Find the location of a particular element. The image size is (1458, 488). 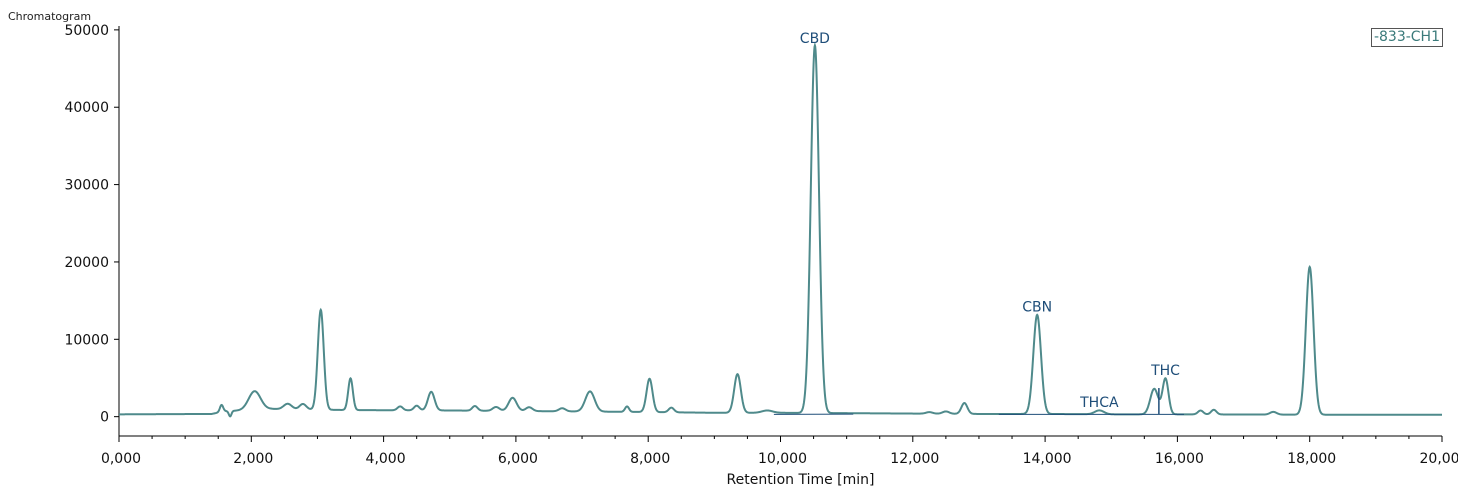

peak-label: CBD is located at coordinates (815, 39).